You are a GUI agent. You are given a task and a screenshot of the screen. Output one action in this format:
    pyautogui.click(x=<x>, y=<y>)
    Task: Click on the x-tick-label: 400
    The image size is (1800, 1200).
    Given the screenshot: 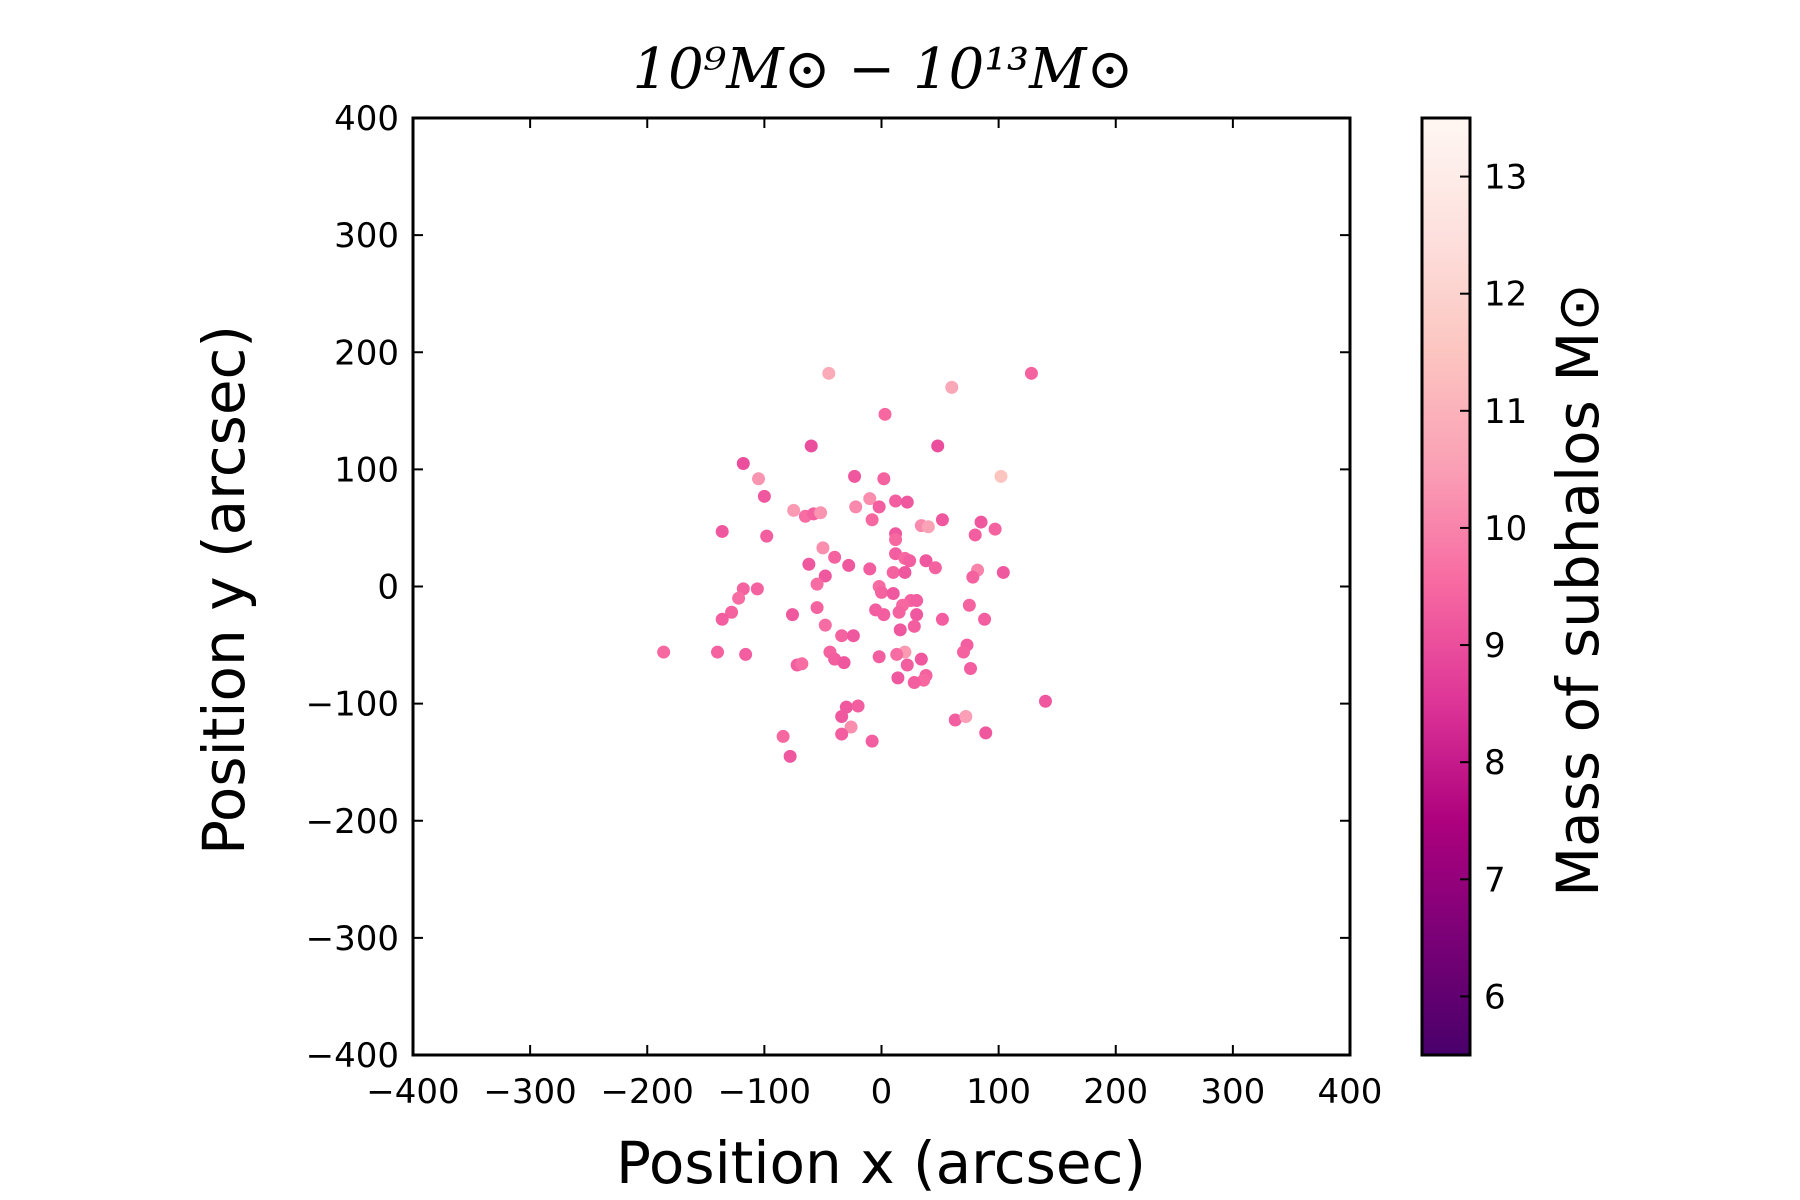 What is the action you would take?
    pyautogui.click(x=1350, y=1092)
    